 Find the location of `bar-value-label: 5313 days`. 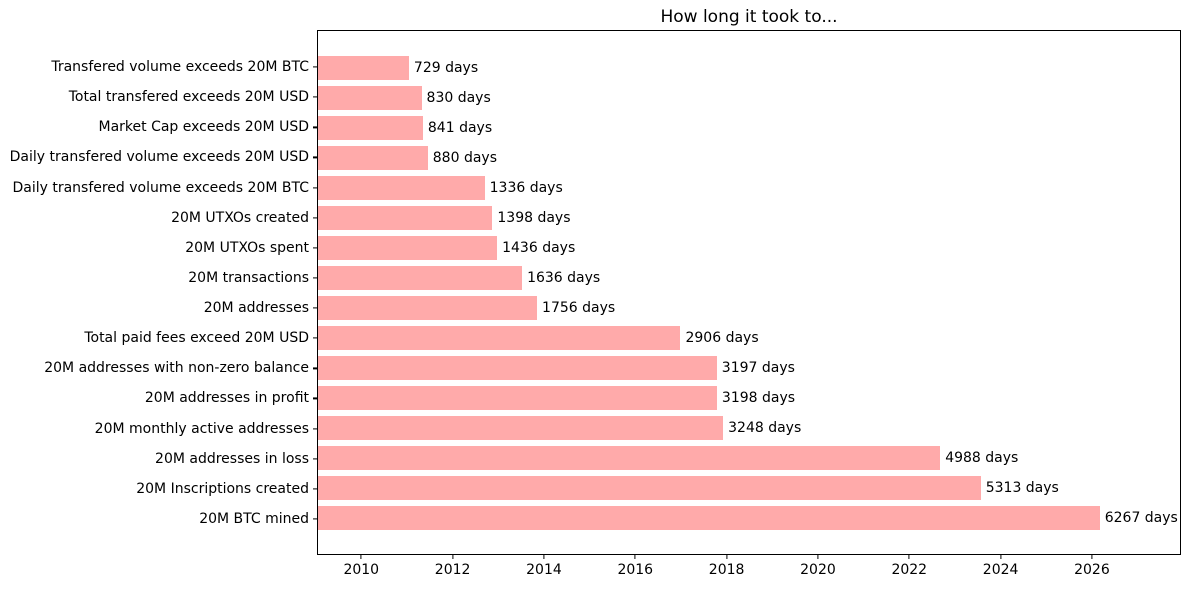

bar-value-label: 5313 days is located at coordinates (1022, 488).